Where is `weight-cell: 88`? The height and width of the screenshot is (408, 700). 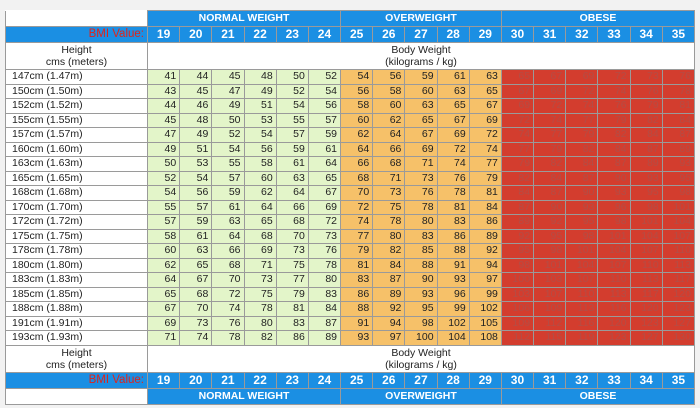
weight-cell: 88 is located at coordinates (421, 265).